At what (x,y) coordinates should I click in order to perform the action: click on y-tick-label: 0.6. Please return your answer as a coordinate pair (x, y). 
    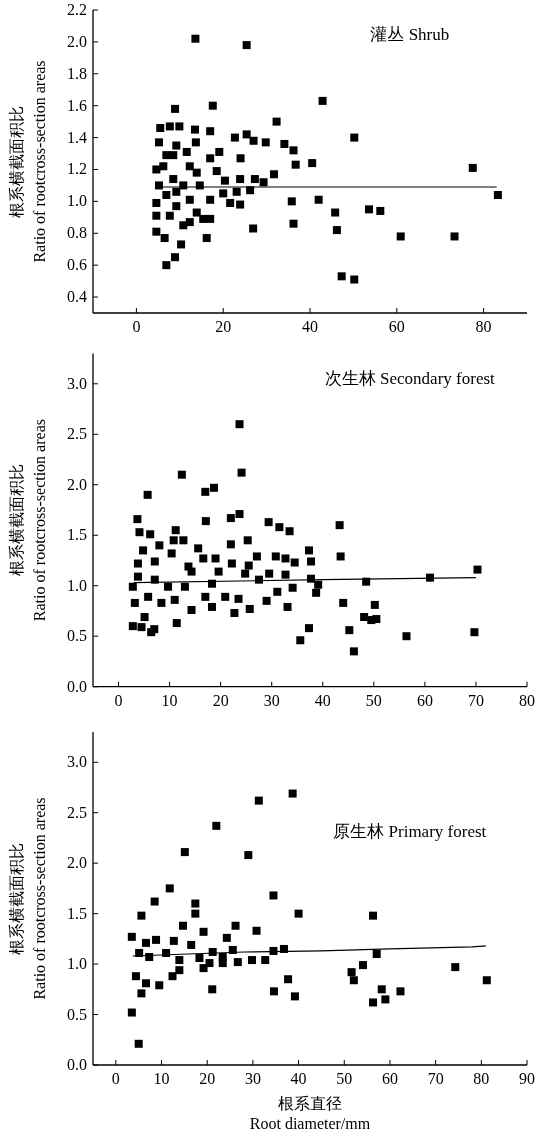
    Looking at the image, I should click on (77, 265).